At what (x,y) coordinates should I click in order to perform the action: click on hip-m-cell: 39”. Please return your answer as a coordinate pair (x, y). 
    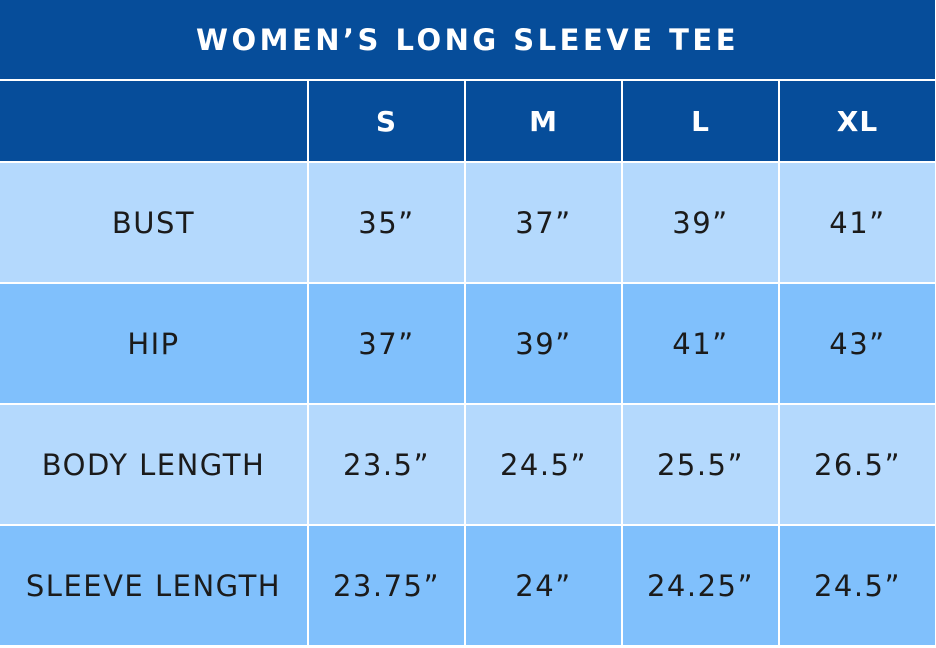
    Looking at the image, I should click on (543, 343).